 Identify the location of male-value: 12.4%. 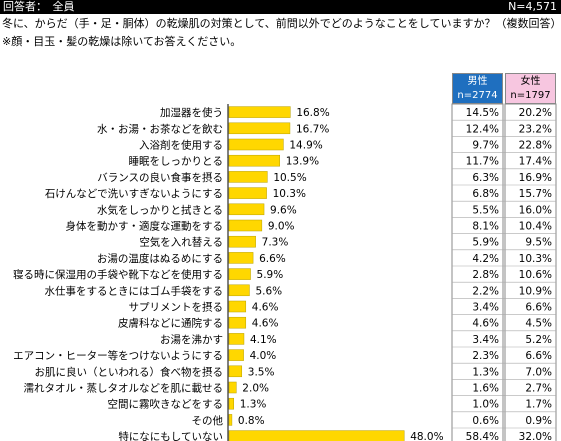
(482, 129).